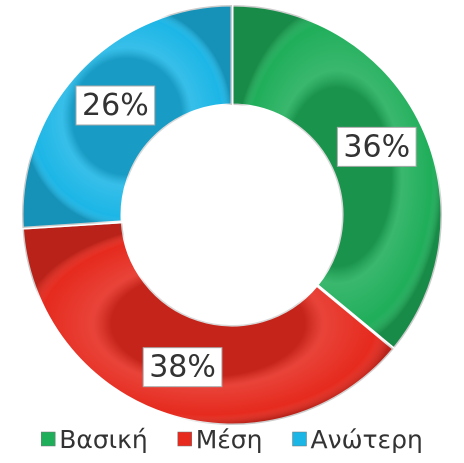 The width and height of the screenshot is (464, 463). Describe the element at coordinates (229, 439) in the screenshot. I see `legend-label: Μέση` at that location.